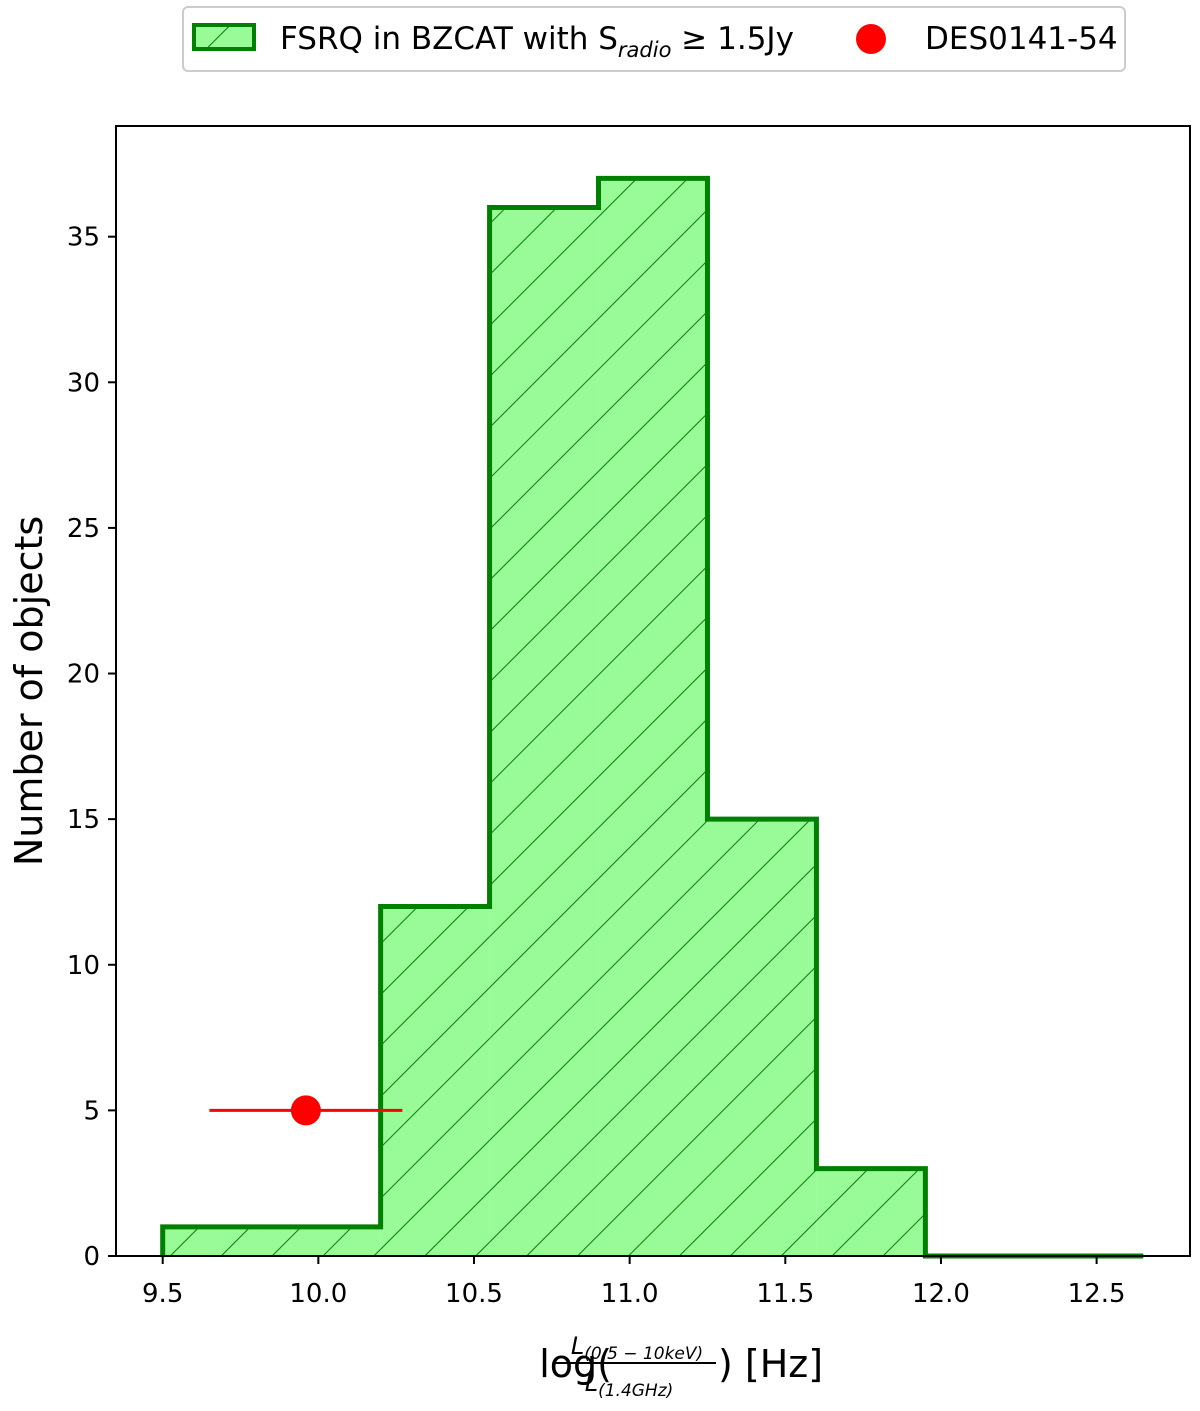 This screenshot has width=1200, height=1411. I want to click on x-axis-label-numerator: L(0.5 − 10keV), so click(637, 1348).